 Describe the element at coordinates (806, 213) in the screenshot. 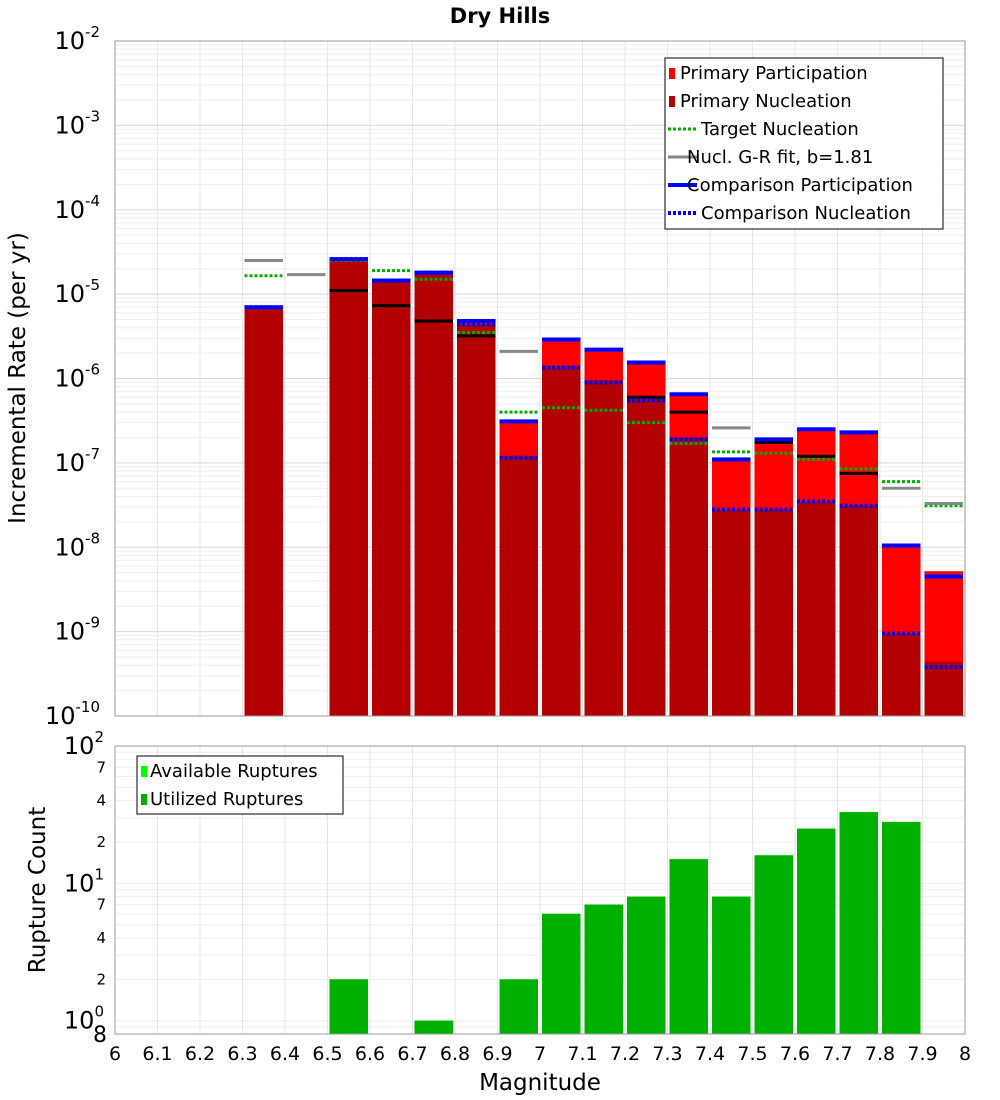

I see `legend-label: Comparison Nucleation` at that location.